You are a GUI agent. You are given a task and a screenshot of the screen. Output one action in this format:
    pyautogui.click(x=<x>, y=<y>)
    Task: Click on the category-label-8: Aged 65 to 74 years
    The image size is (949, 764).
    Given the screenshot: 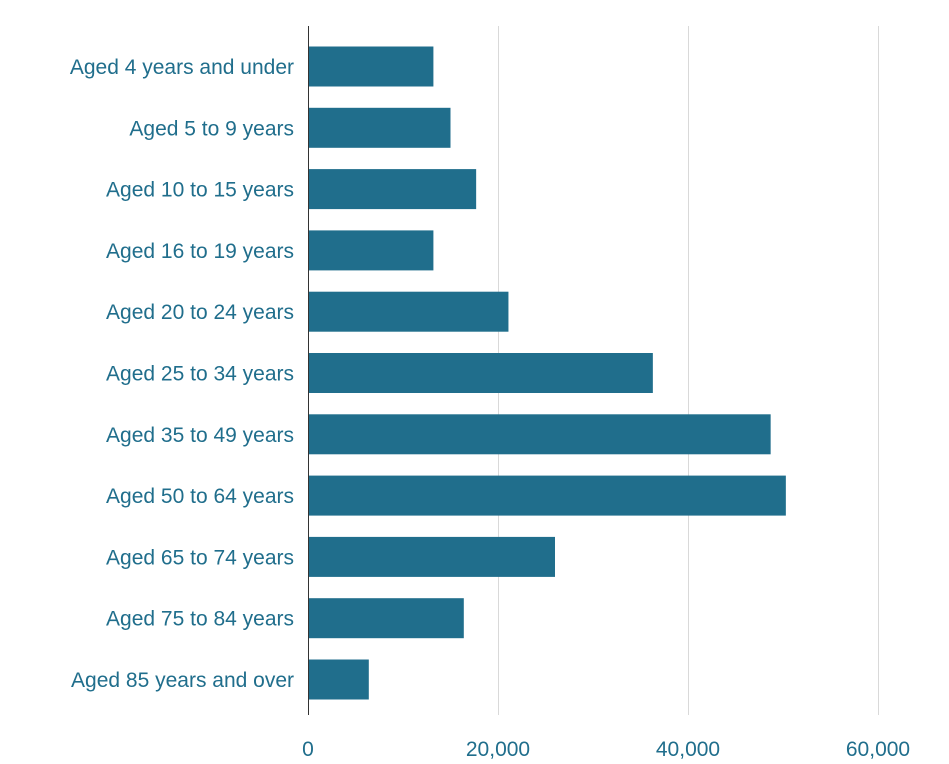 What is the action you would take?
    pyautogui.click(x=200, y=557)
    